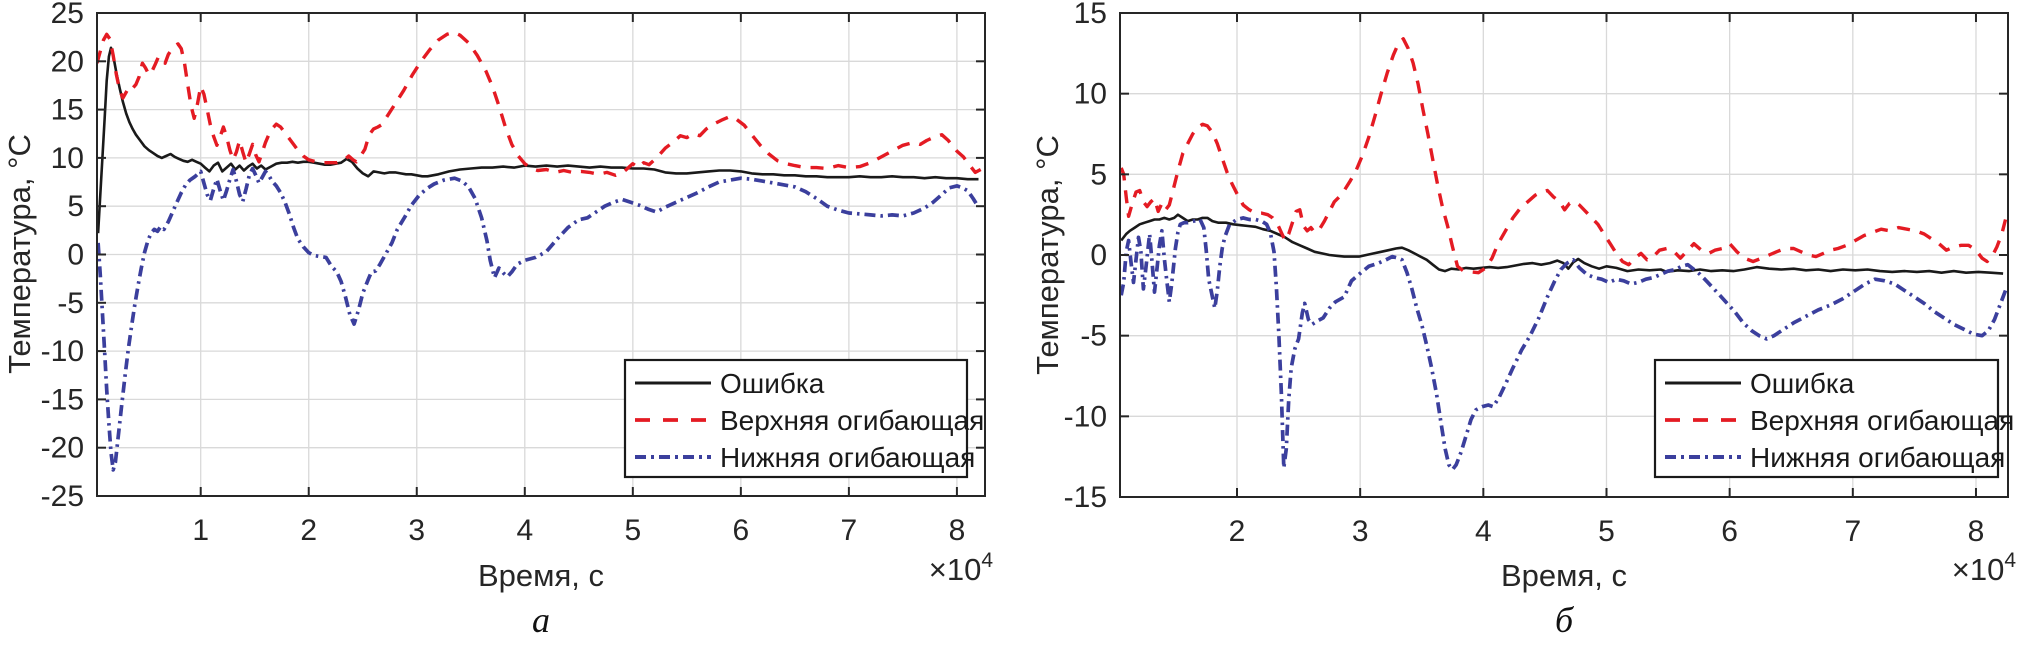 The image size is (2020, 656). Describe the element at coordinates (1565, 620) in the screenshot. I see `panel-caption-b: б` at that location.